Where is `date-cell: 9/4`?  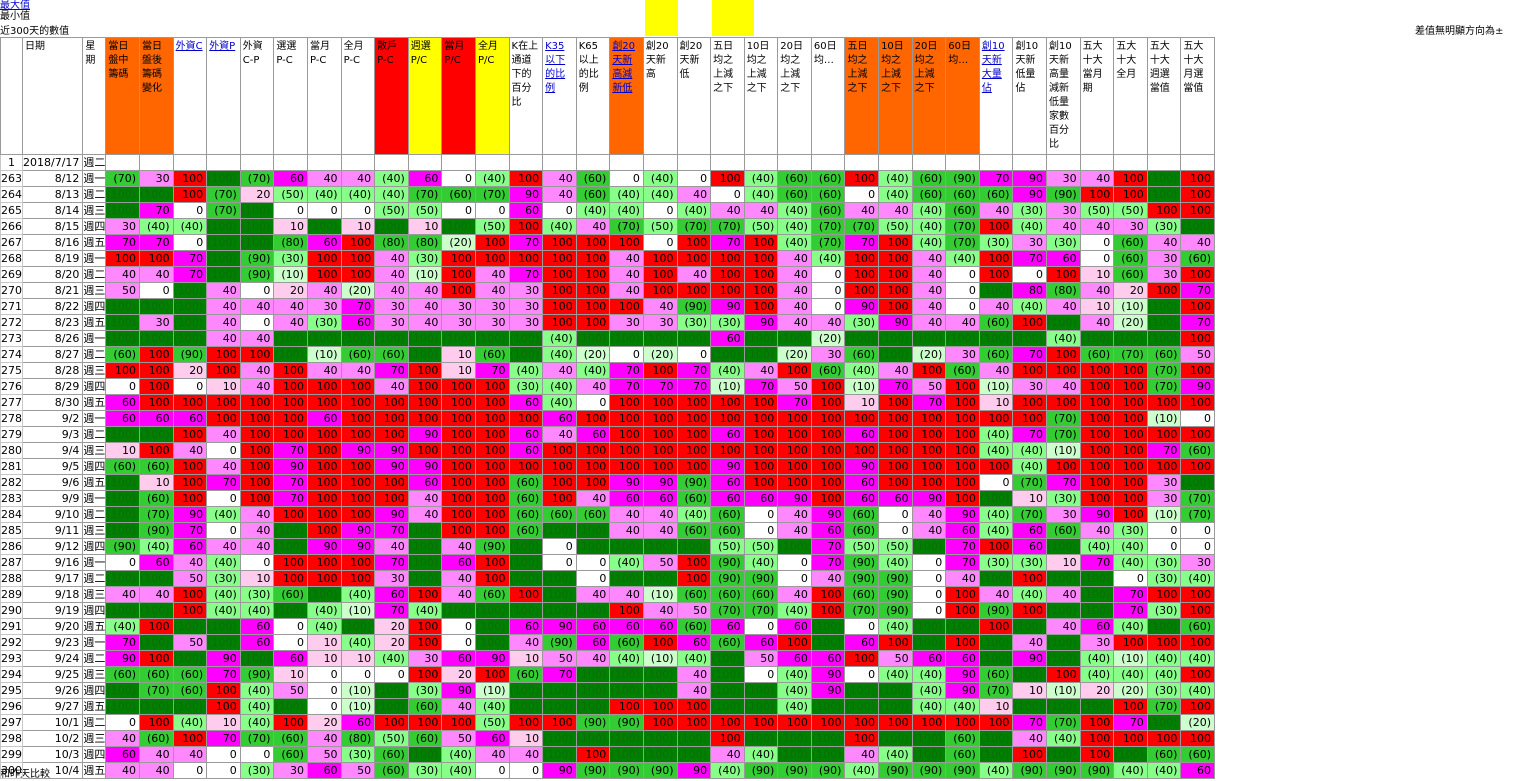 date-cell: 9/4 is located at coordinates (52, 450).